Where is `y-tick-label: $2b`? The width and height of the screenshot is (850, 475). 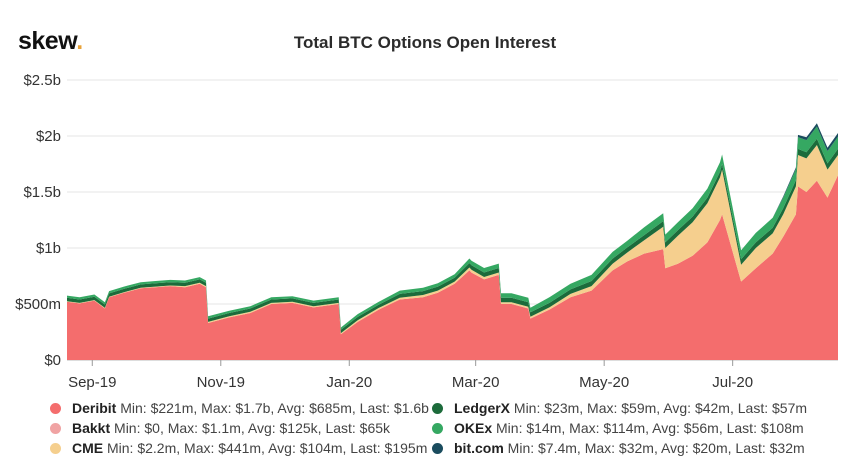
y-tick-label: $2b is located at coordinates (48, 136).